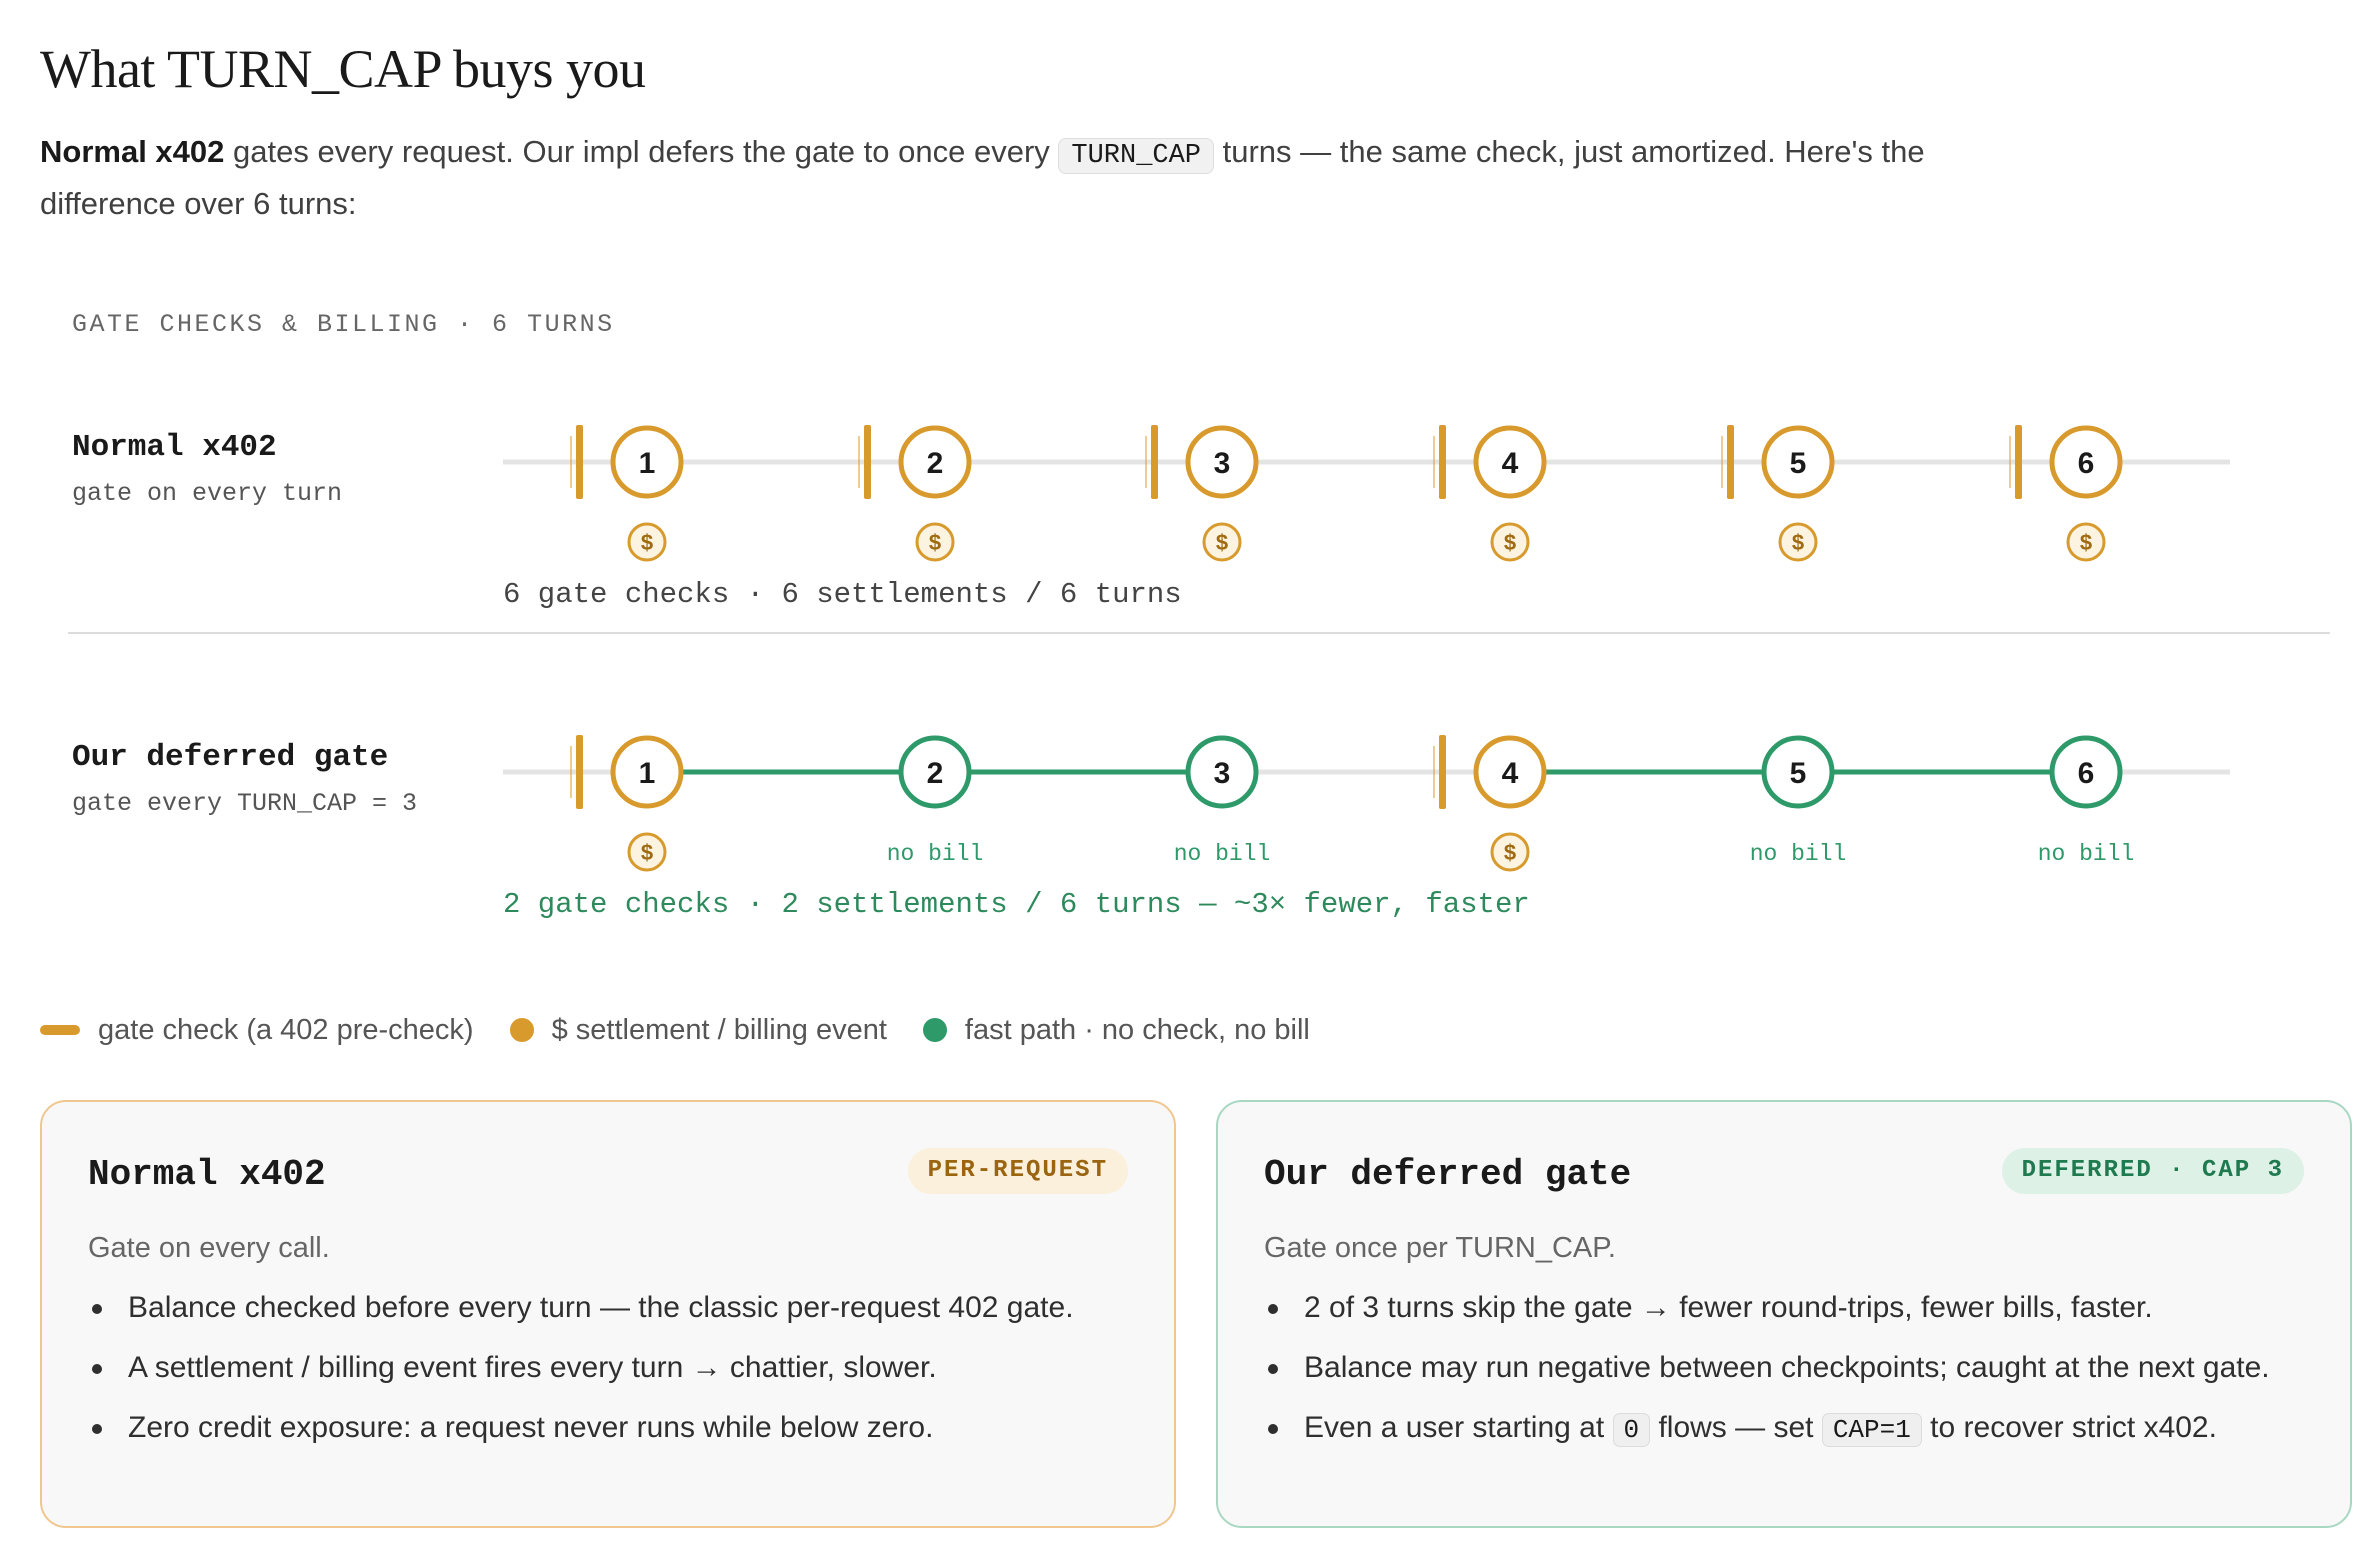  I want to click on legend-fast-path-label: fast path · no check, no bill, so click(1137, 1029).